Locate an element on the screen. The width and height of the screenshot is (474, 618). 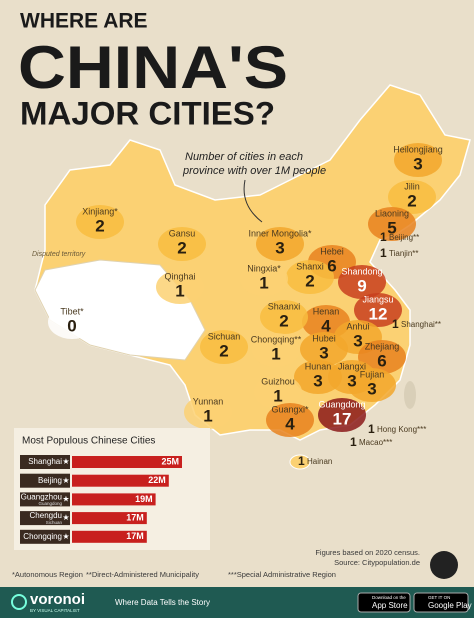
province-name: Xinjiang* is located at coordinates (100, 211).